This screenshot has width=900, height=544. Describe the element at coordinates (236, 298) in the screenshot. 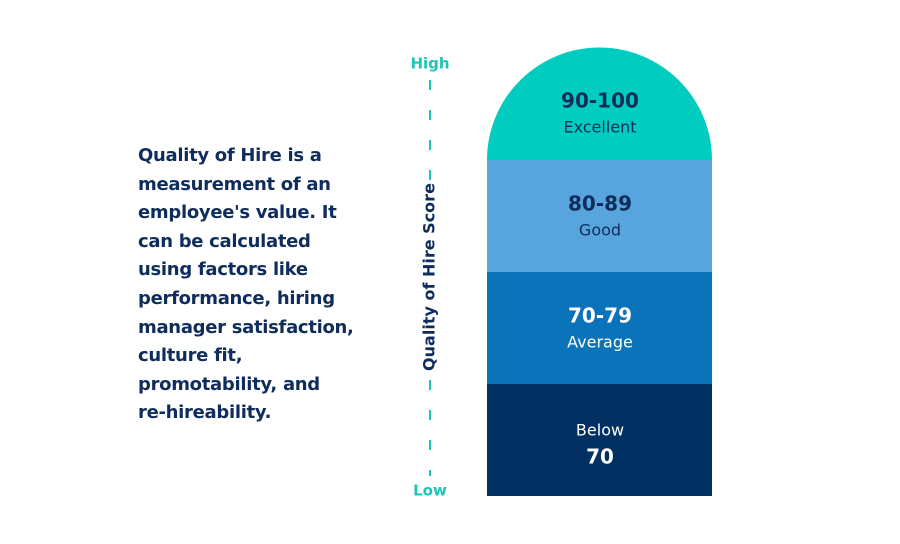

I see `description-line: performance, hiring` at that location.